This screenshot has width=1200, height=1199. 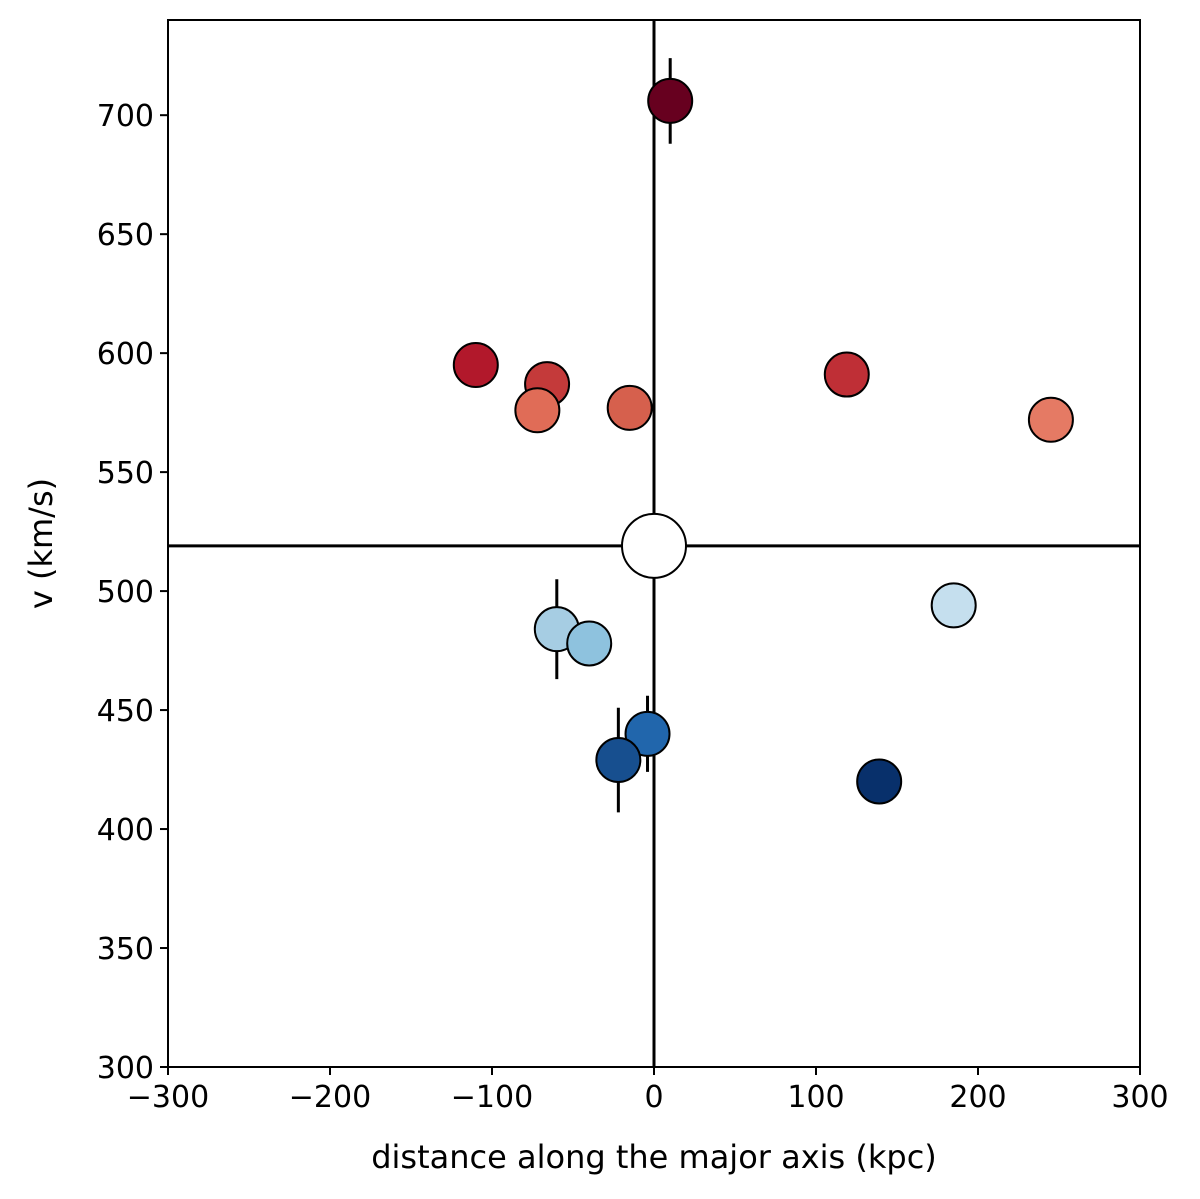 I want to click on y-tick-label: 500, so click(x=125, y=592).